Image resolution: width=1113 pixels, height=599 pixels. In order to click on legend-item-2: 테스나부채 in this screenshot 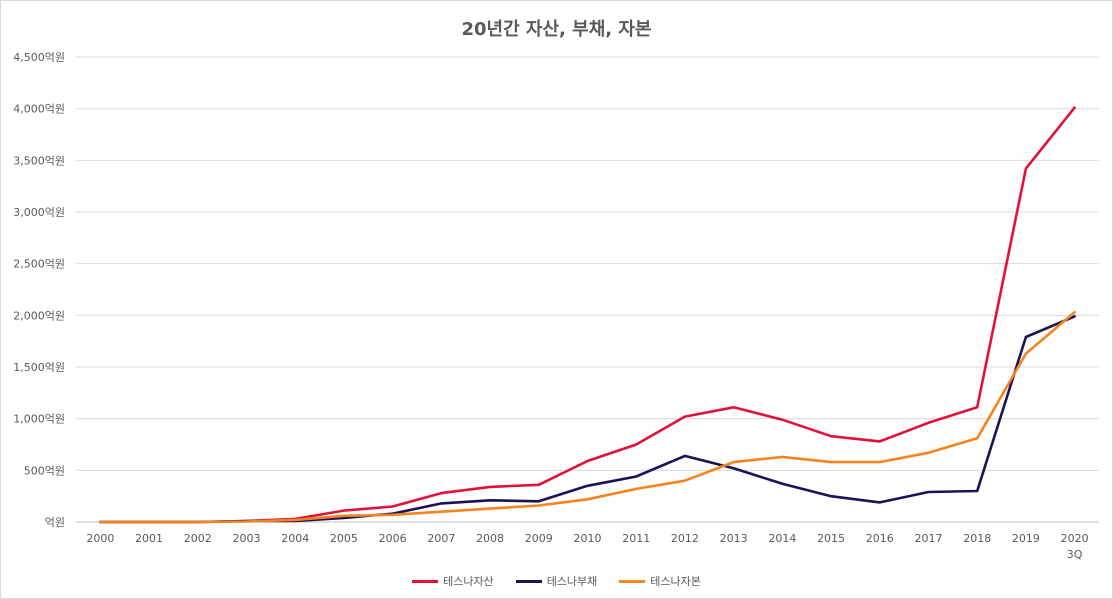, I will do `click(556, 581)`.